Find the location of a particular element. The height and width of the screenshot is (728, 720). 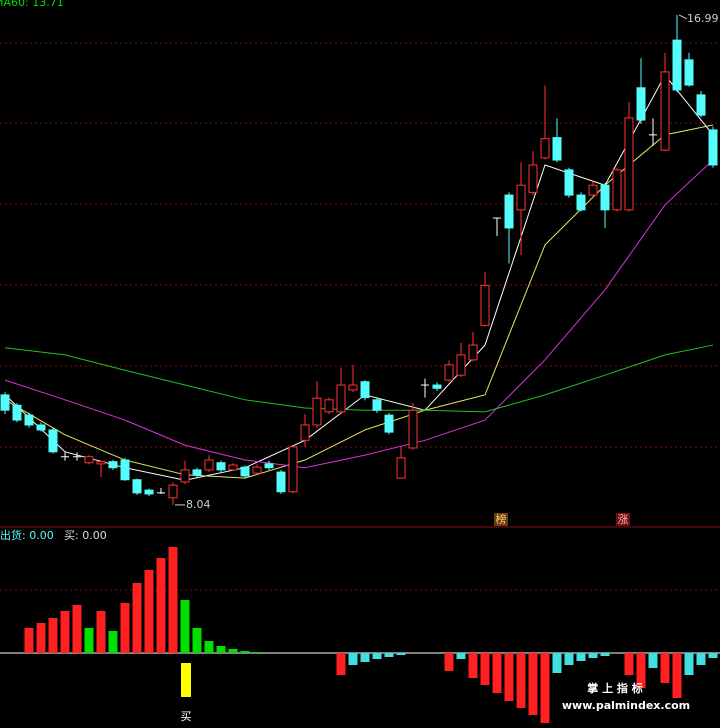

high-label: 16.99 is located at coordinates (703, 18).